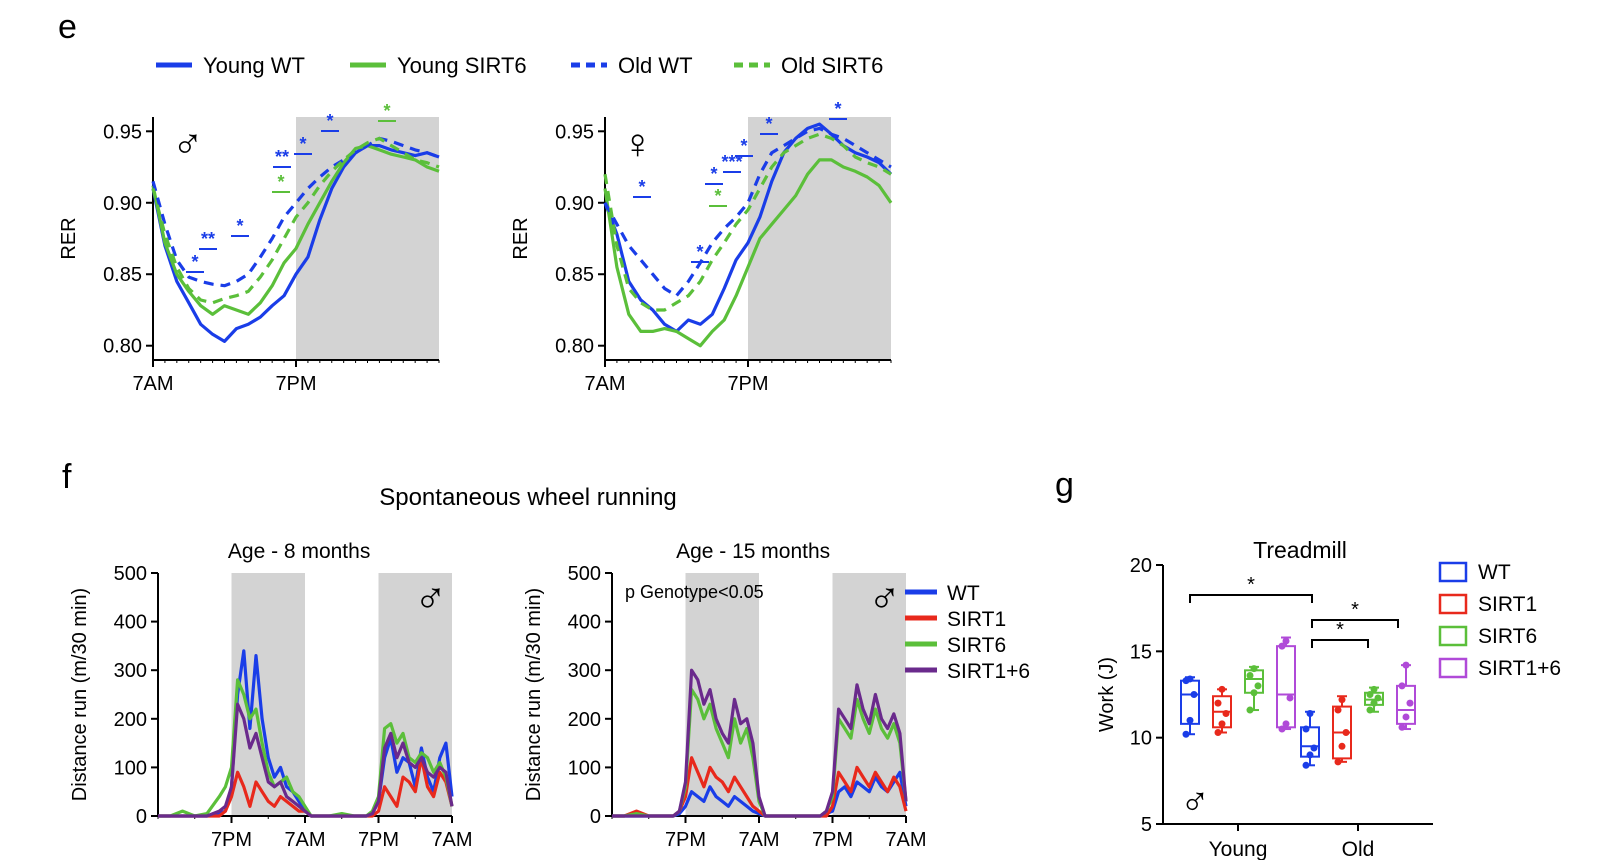  I want to click on y-tick-label: 0, so click(595, 817).